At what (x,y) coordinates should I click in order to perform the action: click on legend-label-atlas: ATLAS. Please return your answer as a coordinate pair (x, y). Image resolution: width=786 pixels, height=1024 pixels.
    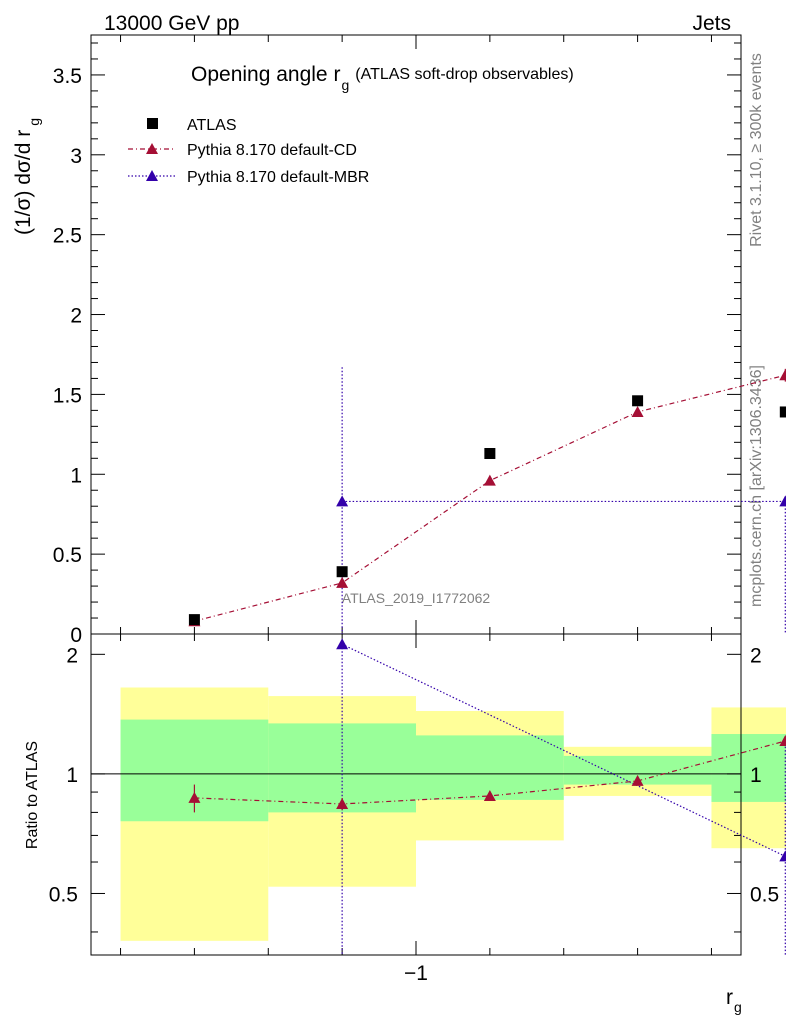
    Looking at the image, I should click on (212, 125).